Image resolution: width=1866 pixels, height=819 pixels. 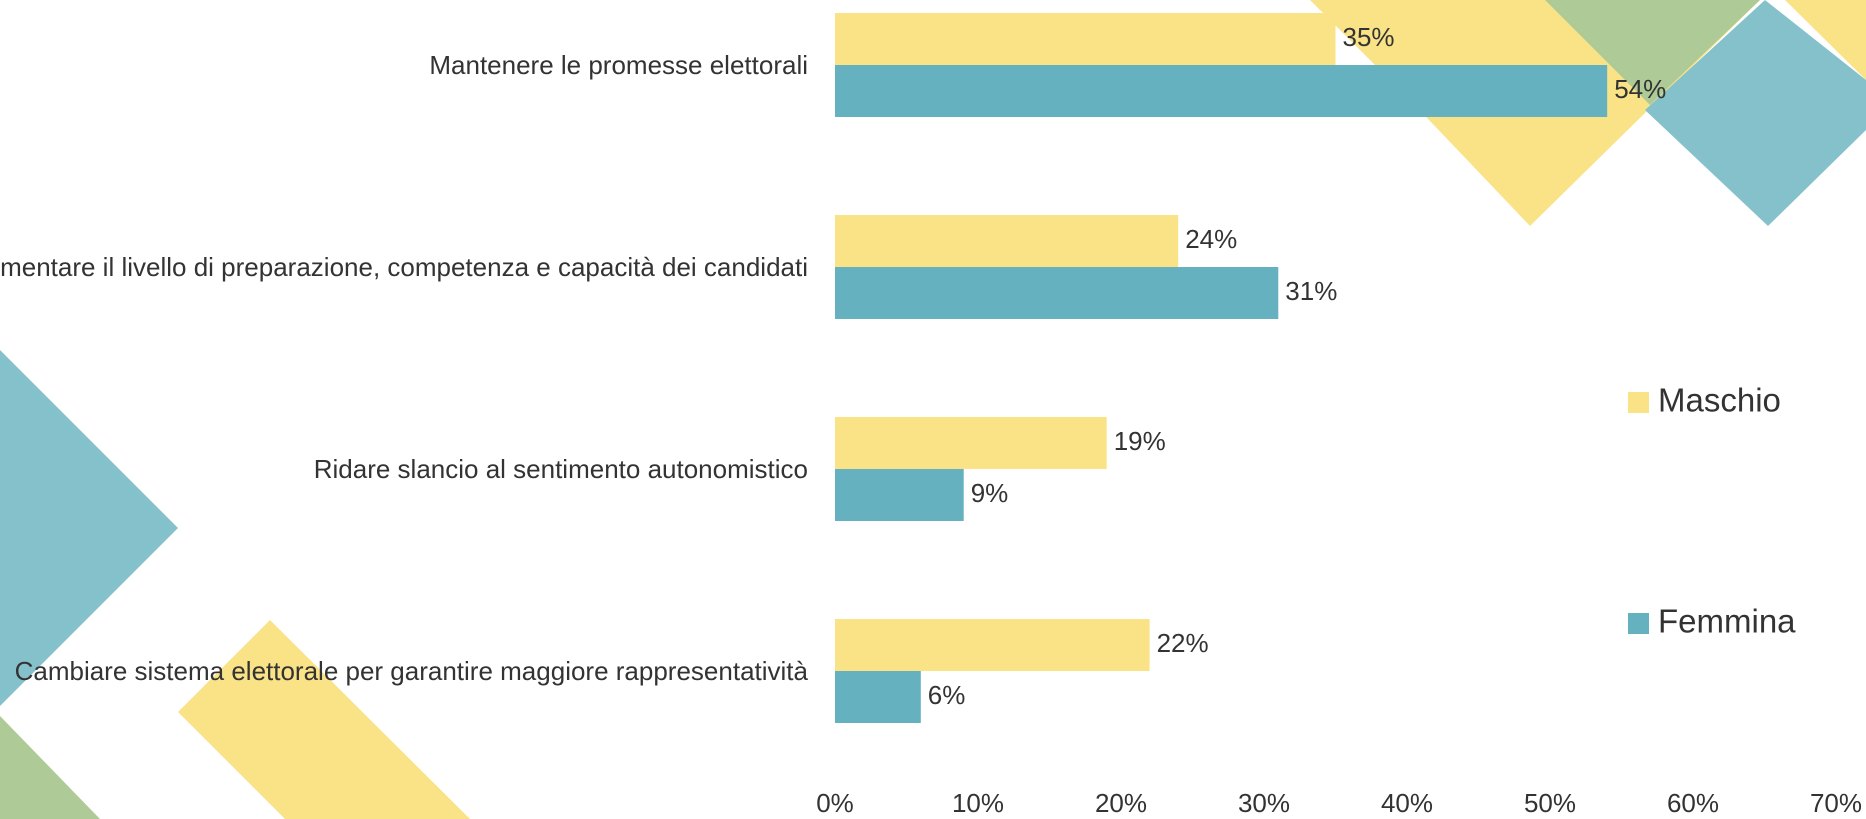 I want to click on x-tick-label: 30%, so click(x=1264, y=803).